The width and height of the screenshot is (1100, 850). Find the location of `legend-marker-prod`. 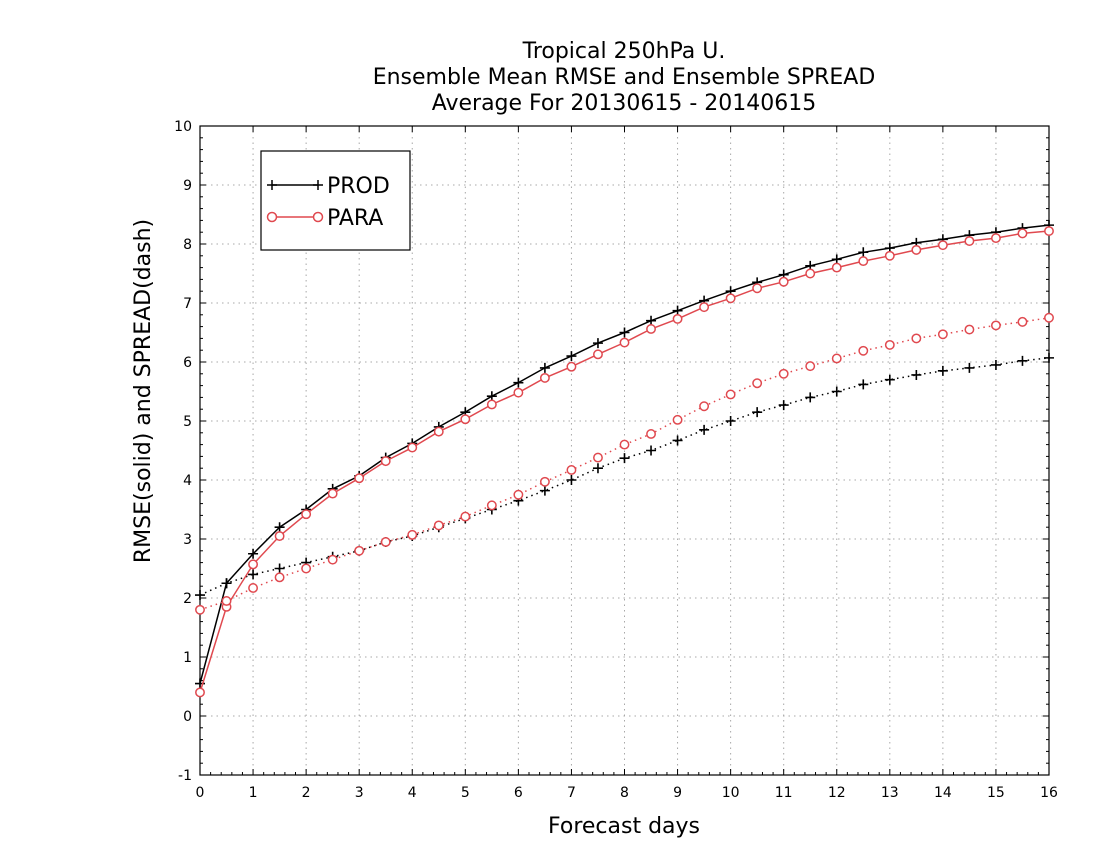

legend-marker-prod is located at coordinates (295, 185).